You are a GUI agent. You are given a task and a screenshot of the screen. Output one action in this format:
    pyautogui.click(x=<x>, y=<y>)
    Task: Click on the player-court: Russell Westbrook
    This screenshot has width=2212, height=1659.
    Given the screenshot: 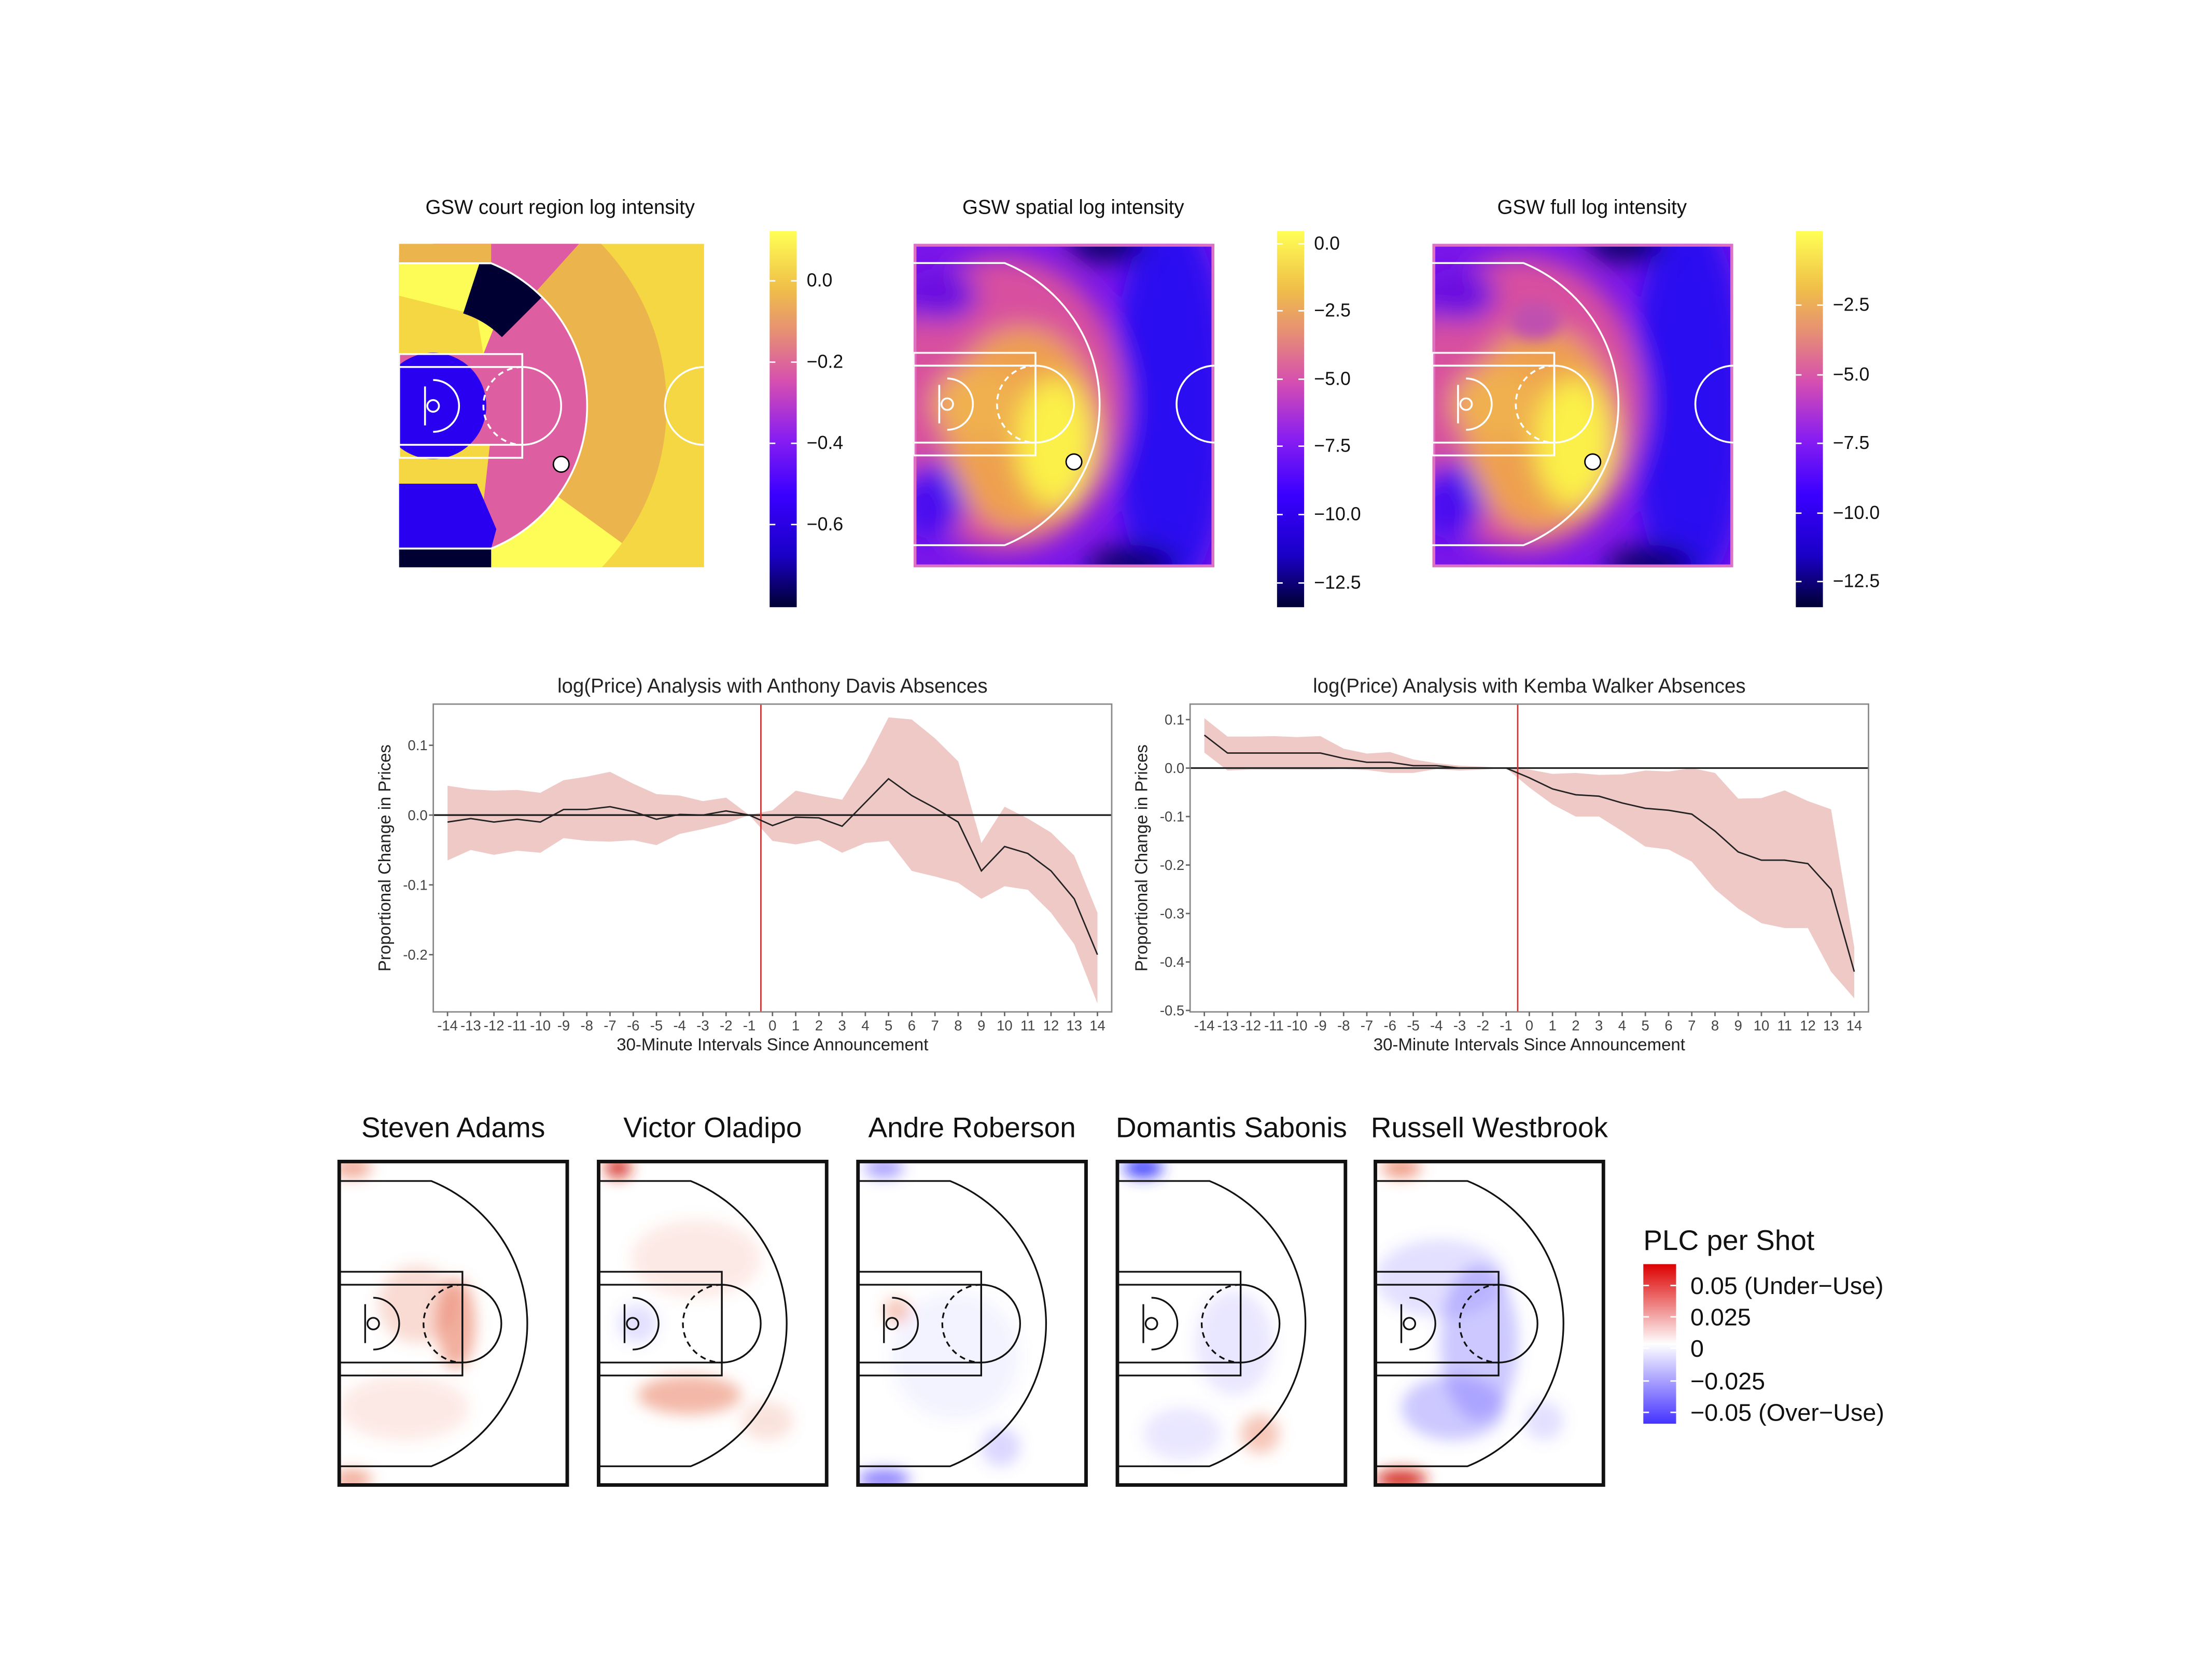 What is the action you would take?
    pyautogui.click(x=1489, y=1299)
    